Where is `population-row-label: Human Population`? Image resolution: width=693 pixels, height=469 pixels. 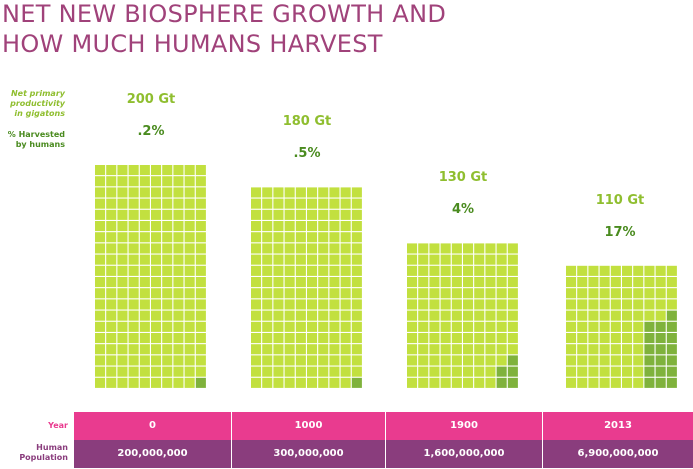 population-row-label: Human Population is located at coordinates (34, 453).